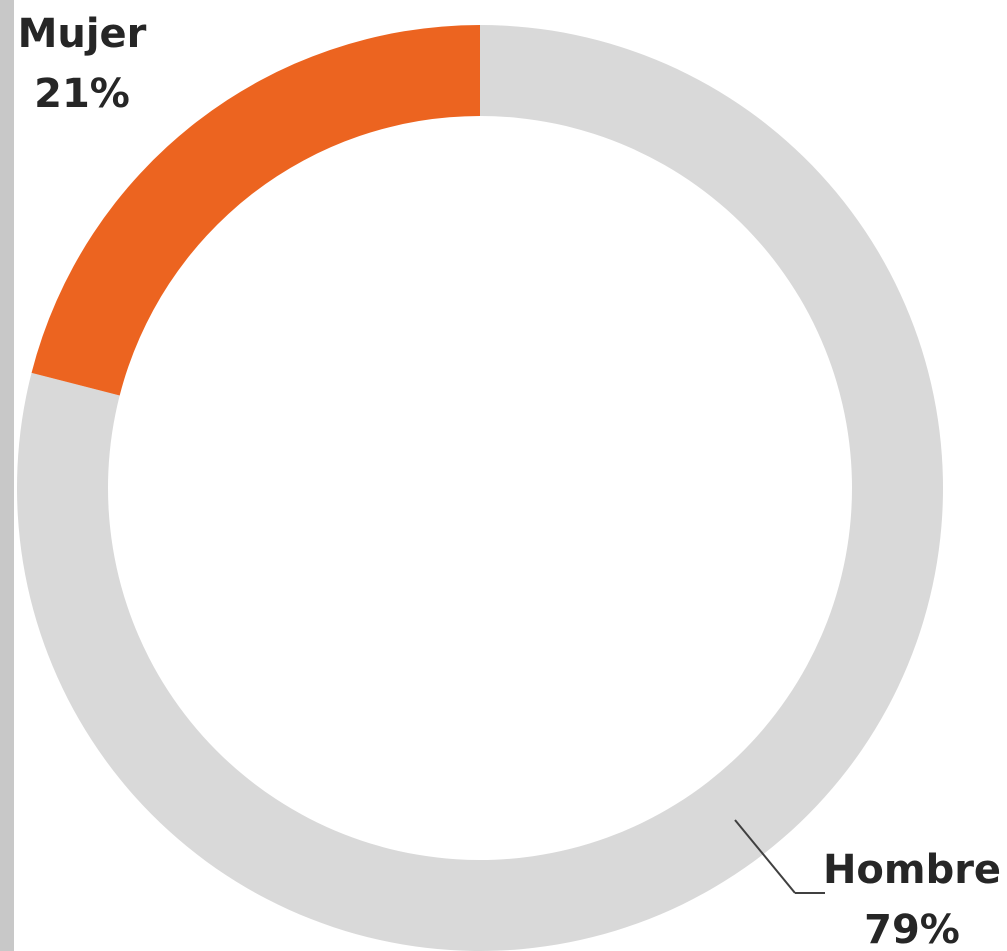  I want to click on hombre-value-label: 79%, so click(912, 929).